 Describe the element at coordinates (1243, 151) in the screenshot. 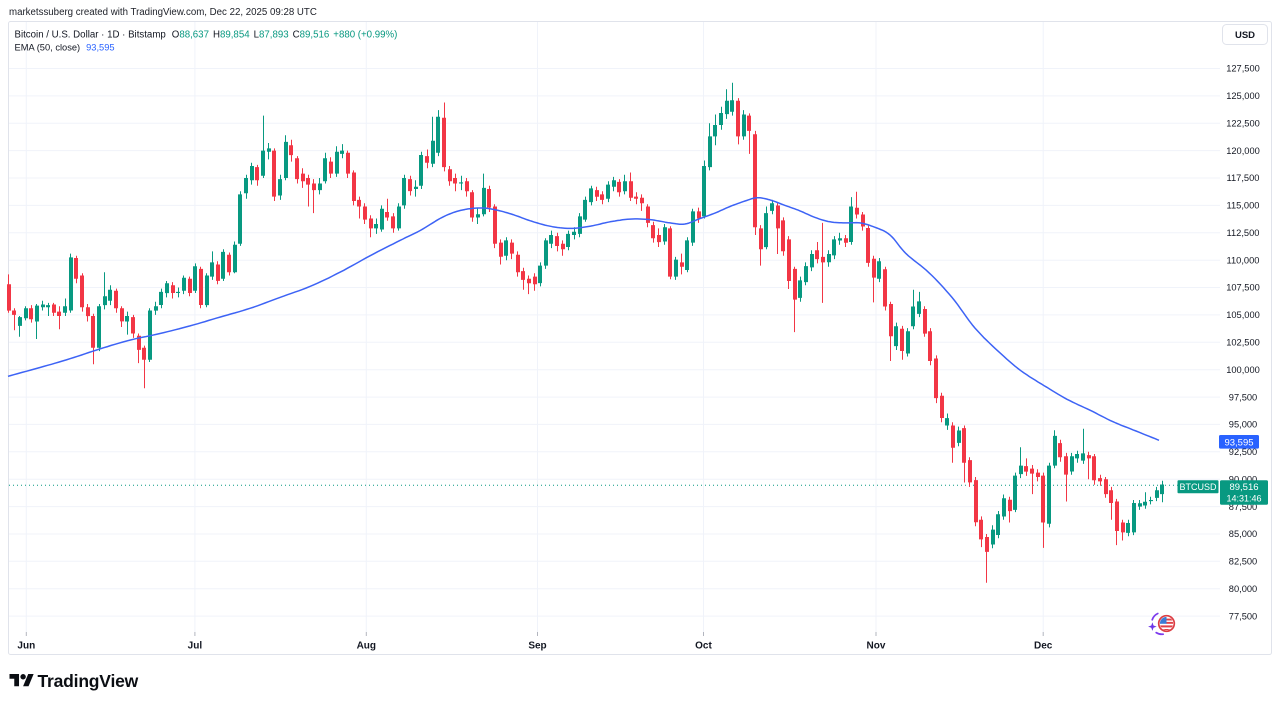

I see `svg-text: 120,000` at that location.